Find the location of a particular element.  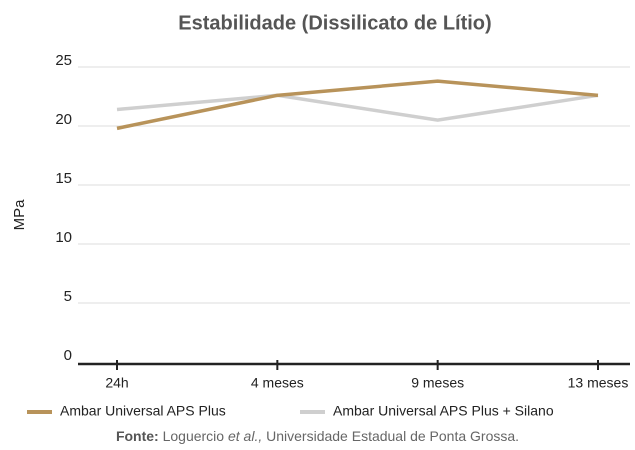

y-axis-label: MPa is located at coordinates (19, 215).